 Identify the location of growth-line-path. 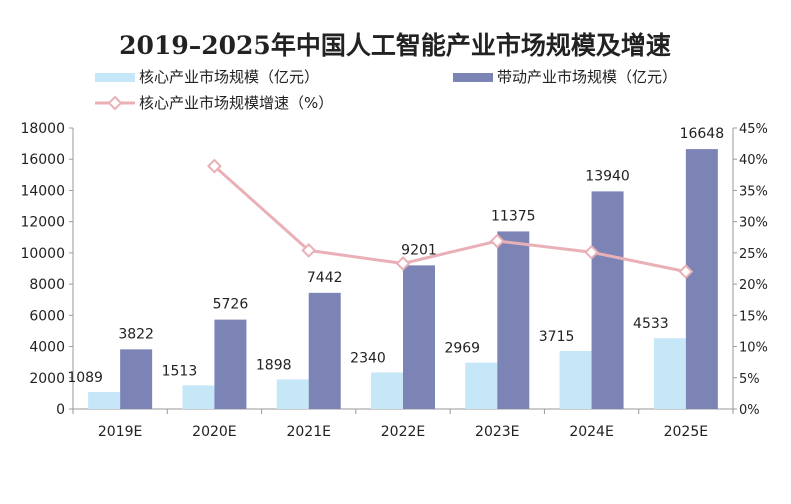
(450, 219).